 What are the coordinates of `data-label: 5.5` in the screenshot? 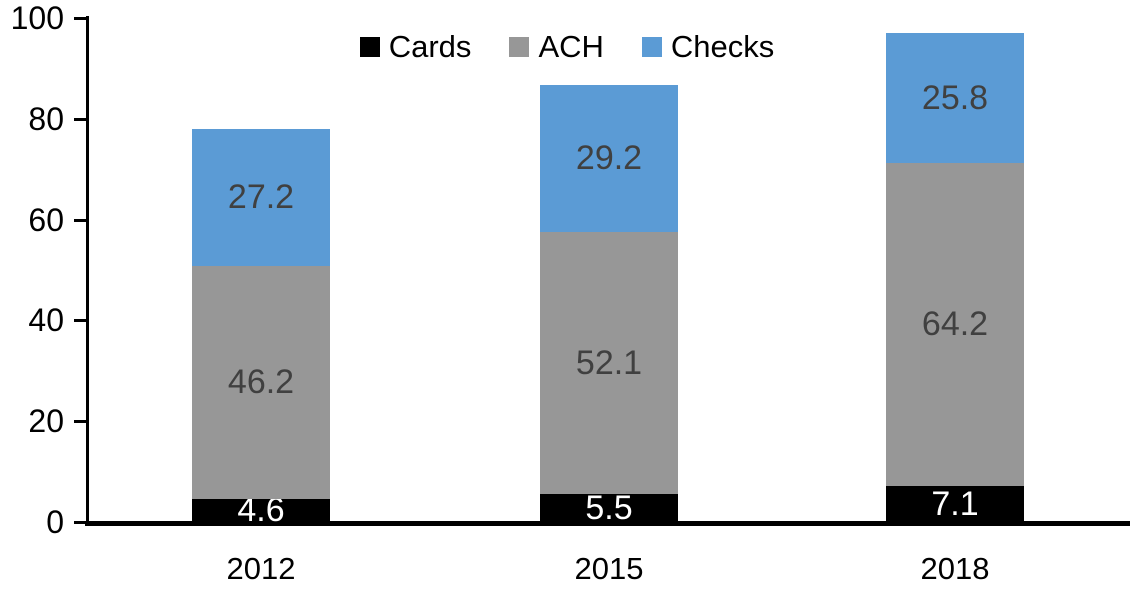 It's located at (609, 508).